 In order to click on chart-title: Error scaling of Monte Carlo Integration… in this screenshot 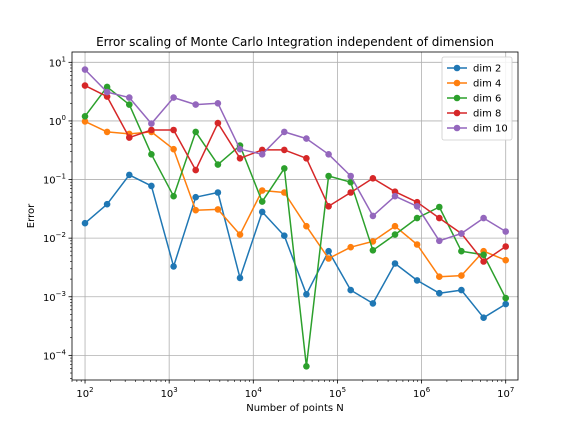, I will do `click(295, 42)`.